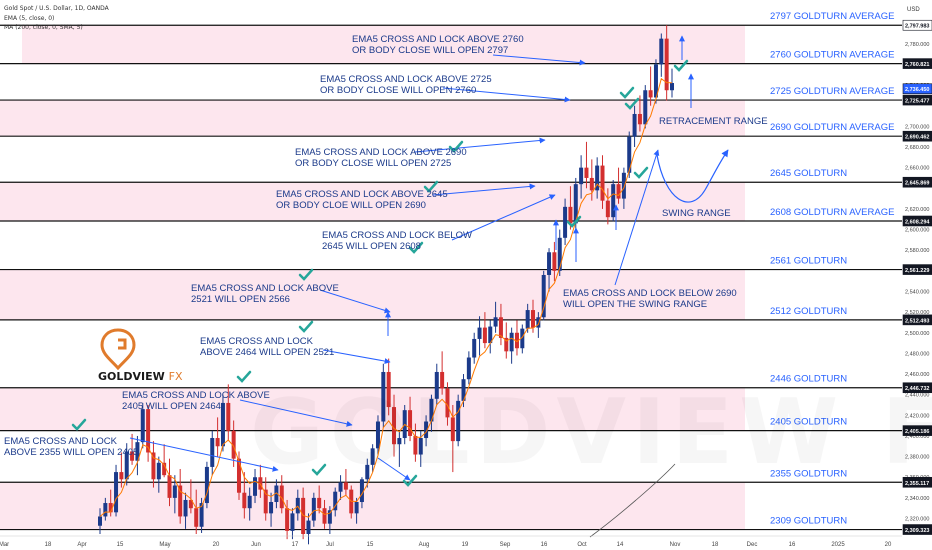 This screenshot has height=550, width=932. What do you see at coordinates (131, 376) in the screenshot?
I see `brand-name: GOLDVIEW` at bounding box center [131, 376].